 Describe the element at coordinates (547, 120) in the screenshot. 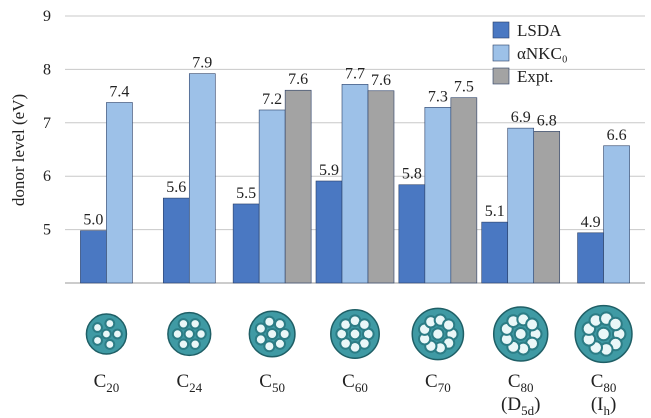

I see `value-label: 6.8` at that location.